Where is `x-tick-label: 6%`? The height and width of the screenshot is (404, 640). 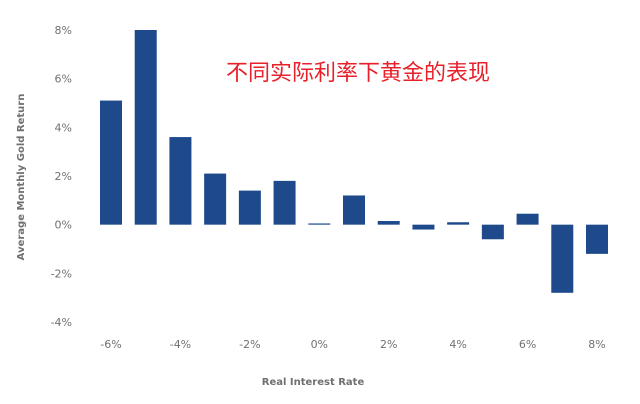
x-tick-label: 6% is located at coordinates (527, 344).